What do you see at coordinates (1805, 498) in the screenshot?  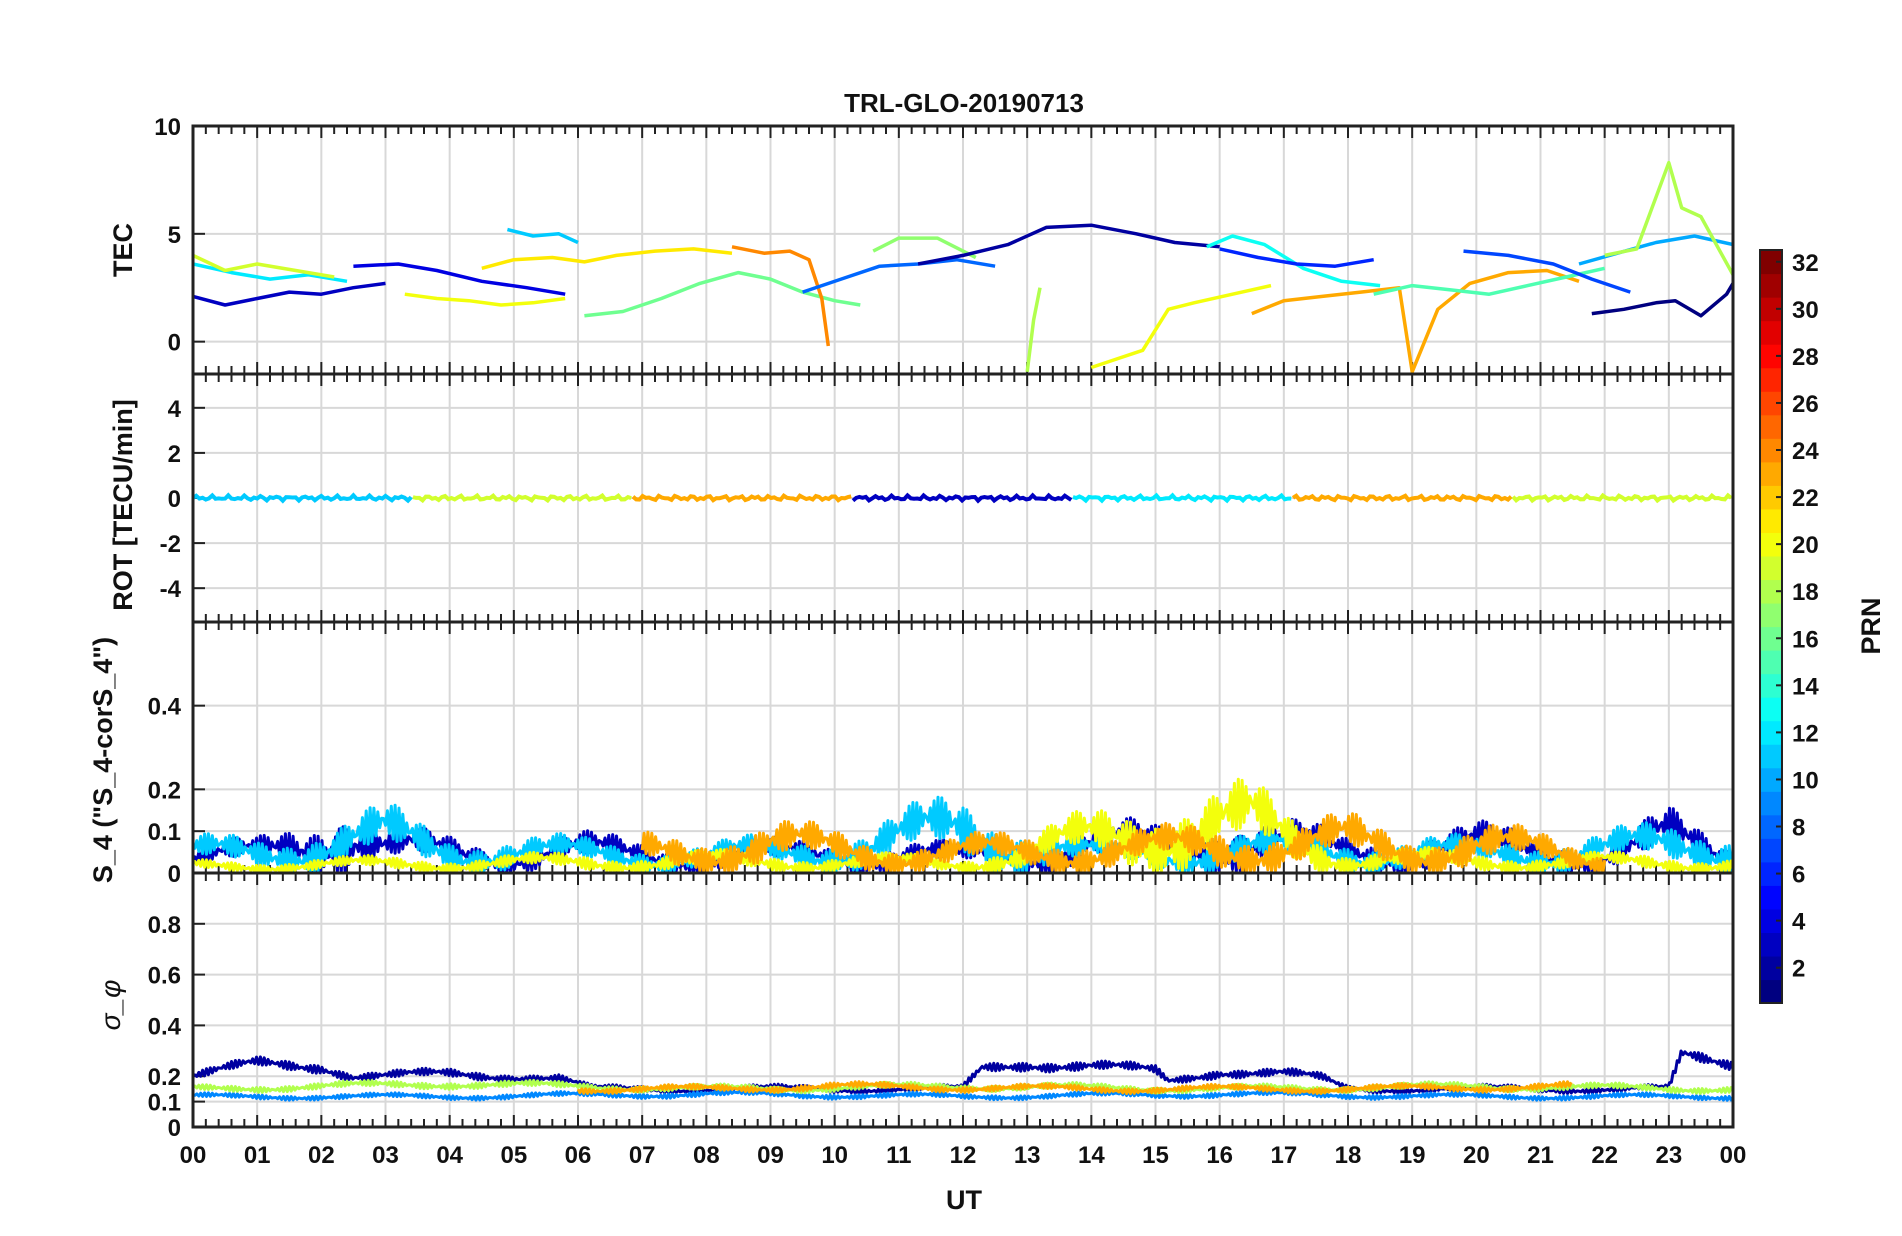 I see `colorbar-tick-label: 22` at bounding box center [1805, 498].